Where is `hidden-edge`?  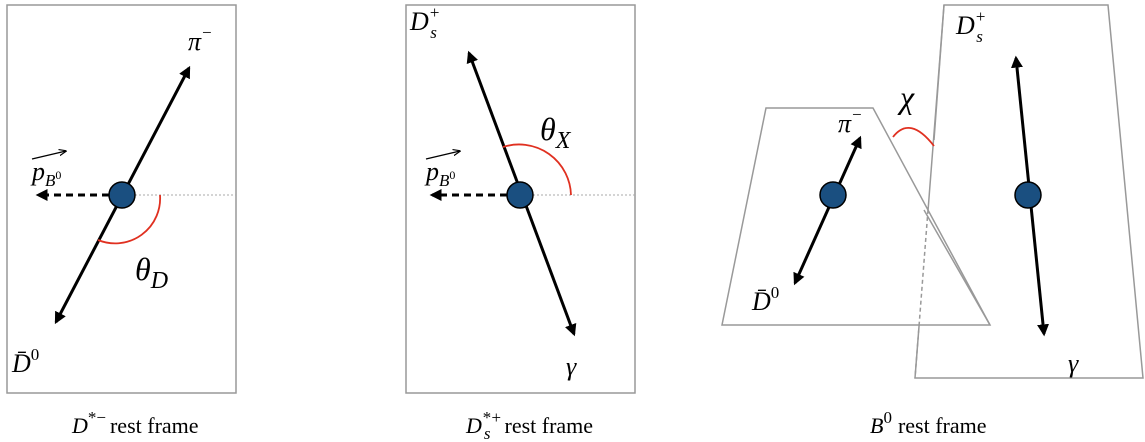
hidden-edge is located at coordinates (921, 294).